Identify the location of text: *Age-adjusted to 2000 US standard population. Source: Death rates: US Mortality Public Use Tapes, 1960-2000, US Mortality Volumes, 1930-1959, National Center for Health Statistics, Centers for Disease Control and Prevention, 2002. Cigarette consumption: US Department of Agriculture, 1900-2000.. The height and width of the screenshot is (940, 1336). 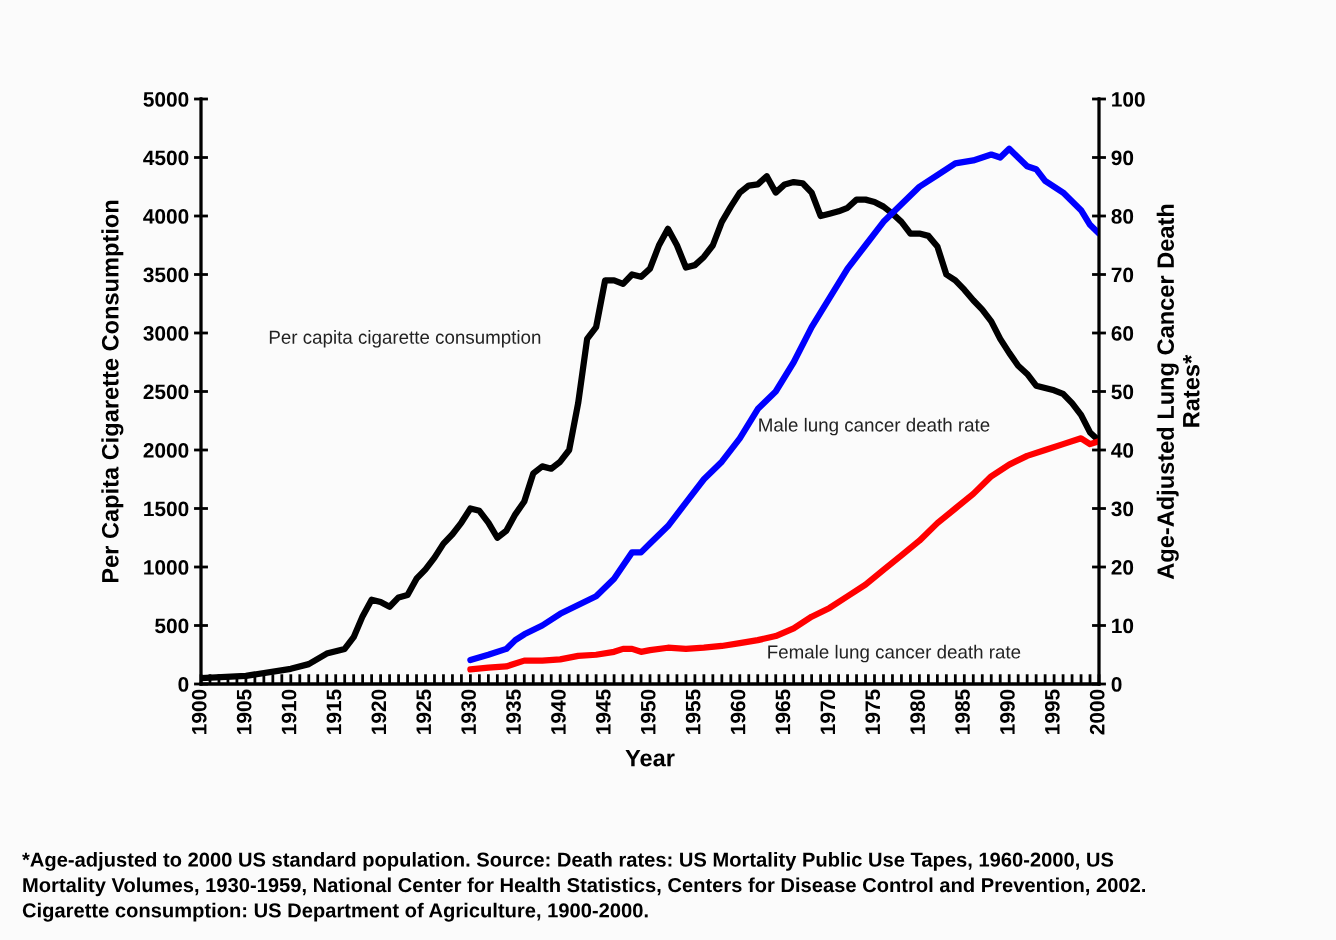
(584, 887).